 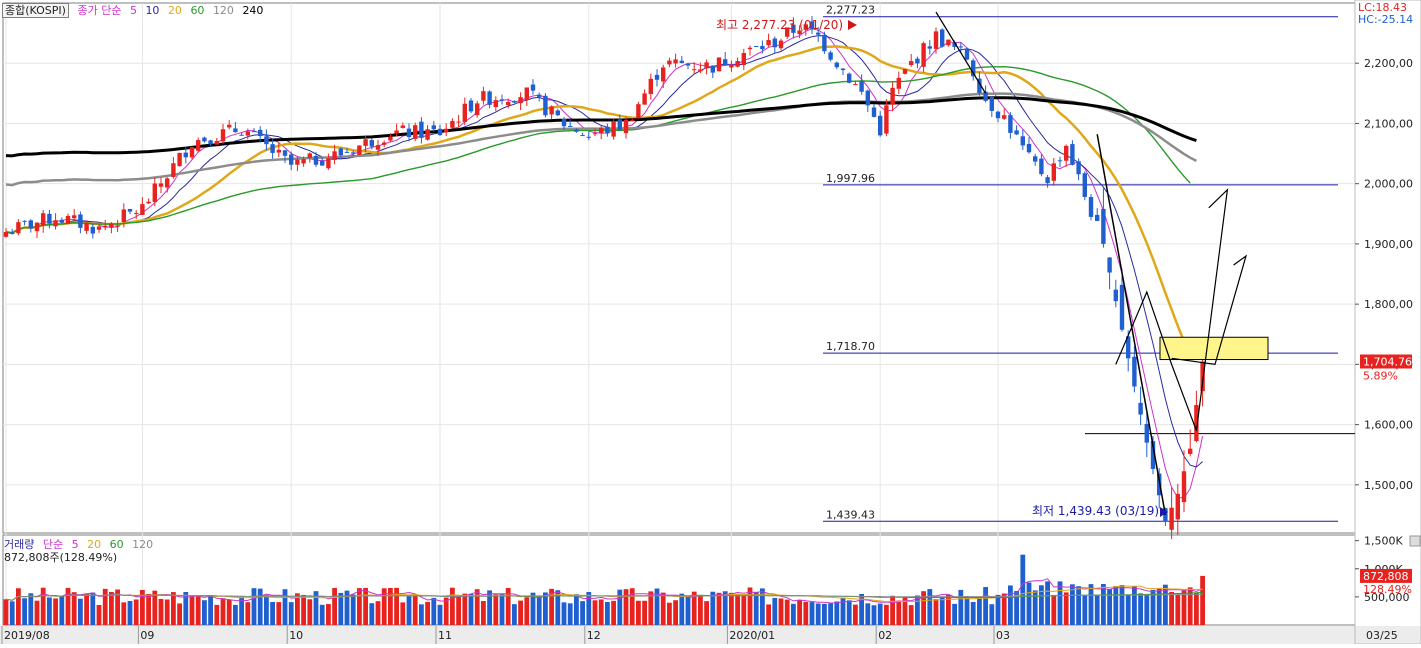 I want to click on volume-ma-5: 5, so click(x=75, y=544).